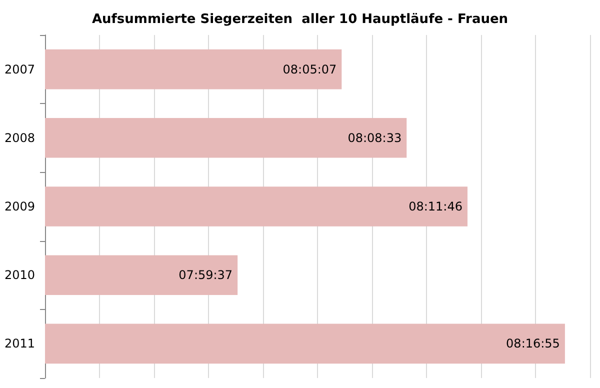 The width and height of the screenshot is (600, 388). What do you see at coordinates (19, 275) in the screenshot?
I see `y-tick-label: 2010` at bounding box center [19, 275].